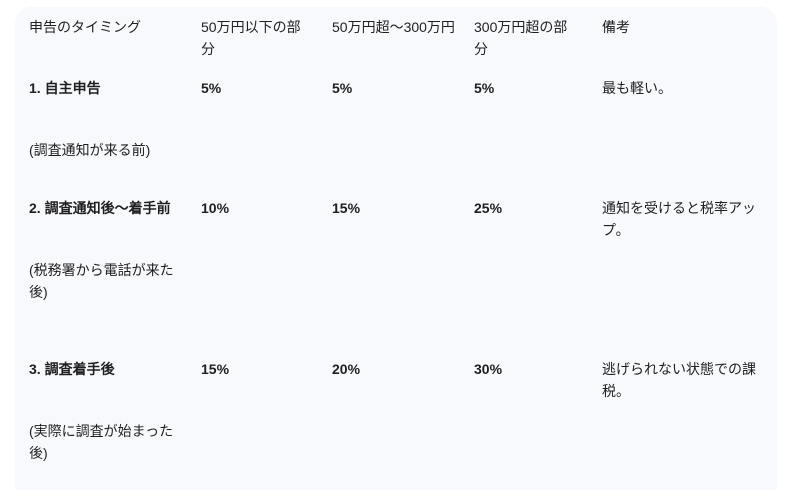 The image size is (785, 495). Describe the element at coordinates (102, 411) in the screenshot. I see `timing-cell: 3. 調査着手後 (実際に調査が始まった後)` at that location.